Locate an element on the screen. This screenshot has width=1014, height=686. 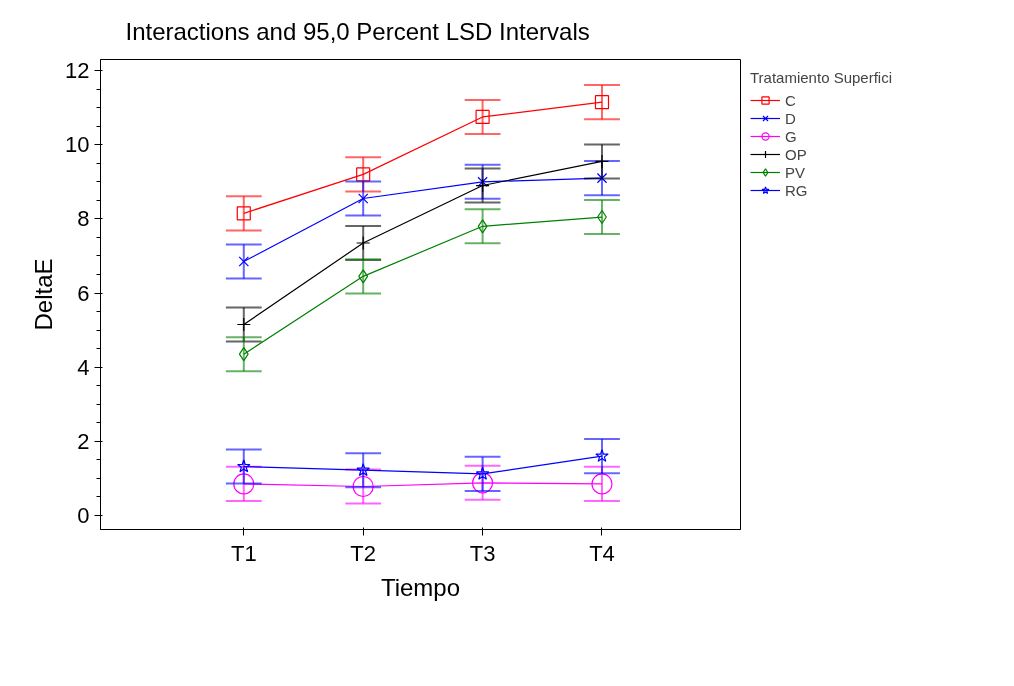
legend-label: PV is located at coordinates (795, 172).